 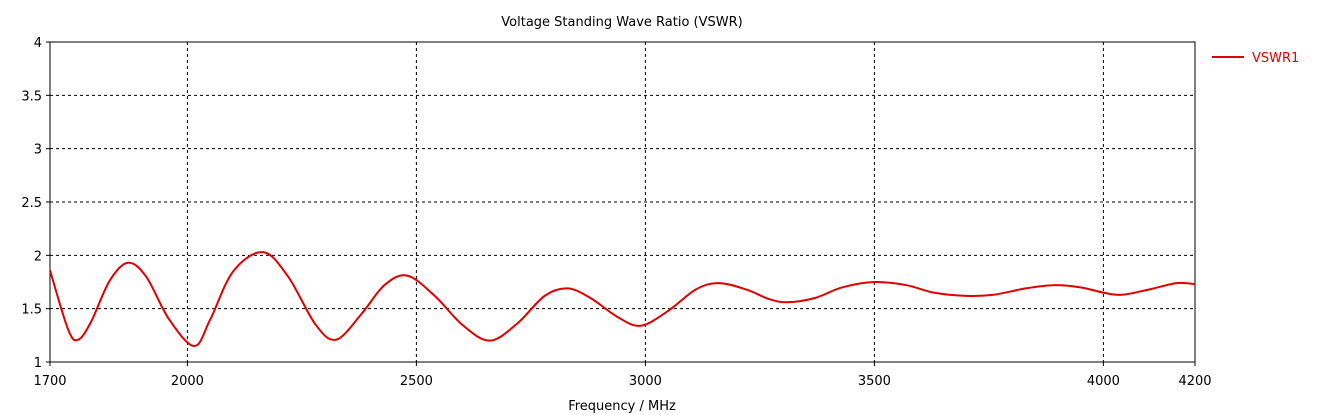 What do you see at coordinates (31, 96) in the screenshot?
I see `y-tick-label: 3.5` at bounding box center [31, 96].